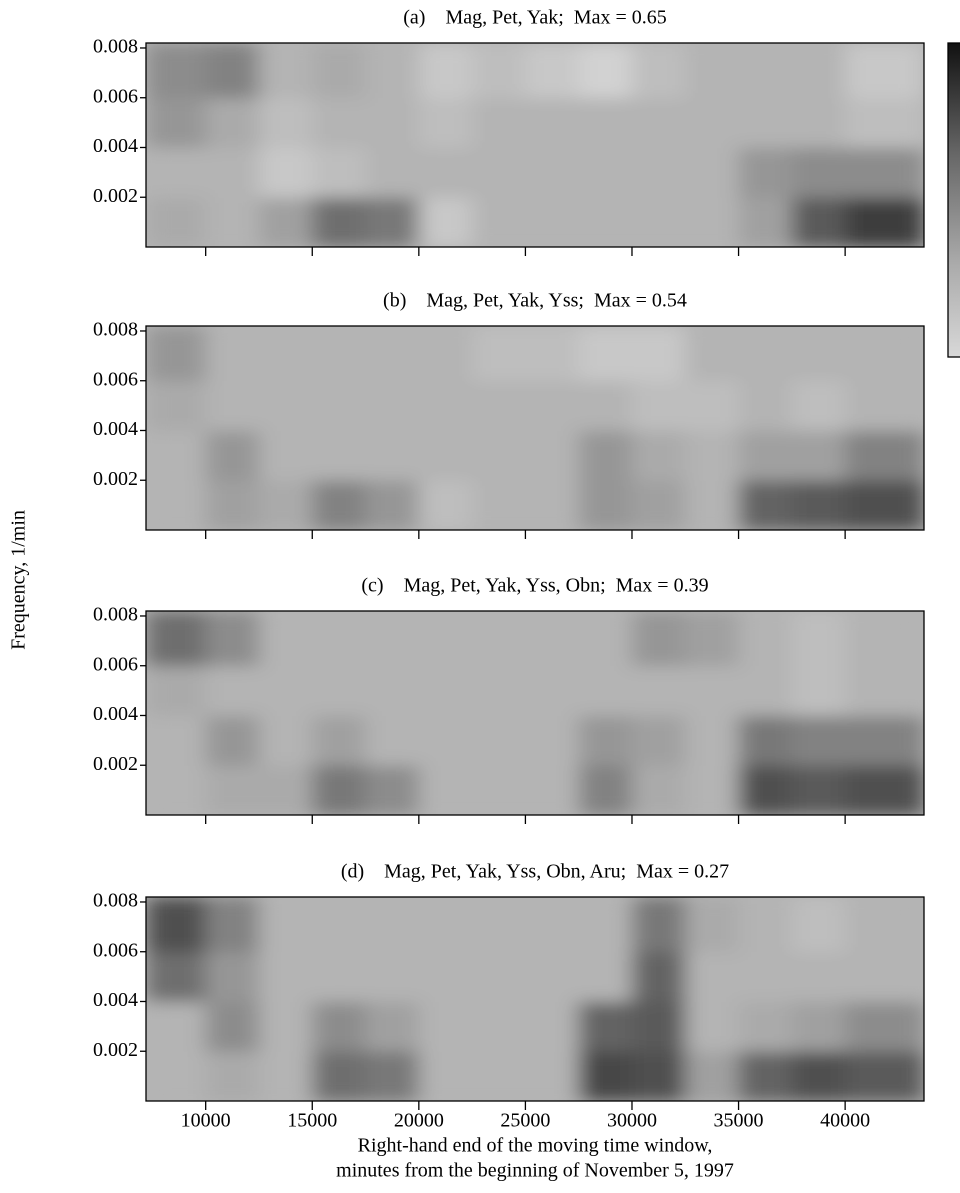  What do you see at coordinates (535, 301) in the screenshot?
I see `panel-title: (b) Mag, Pet, Yak, Yss; Max = 0.54` at bounding box center [535, 301].